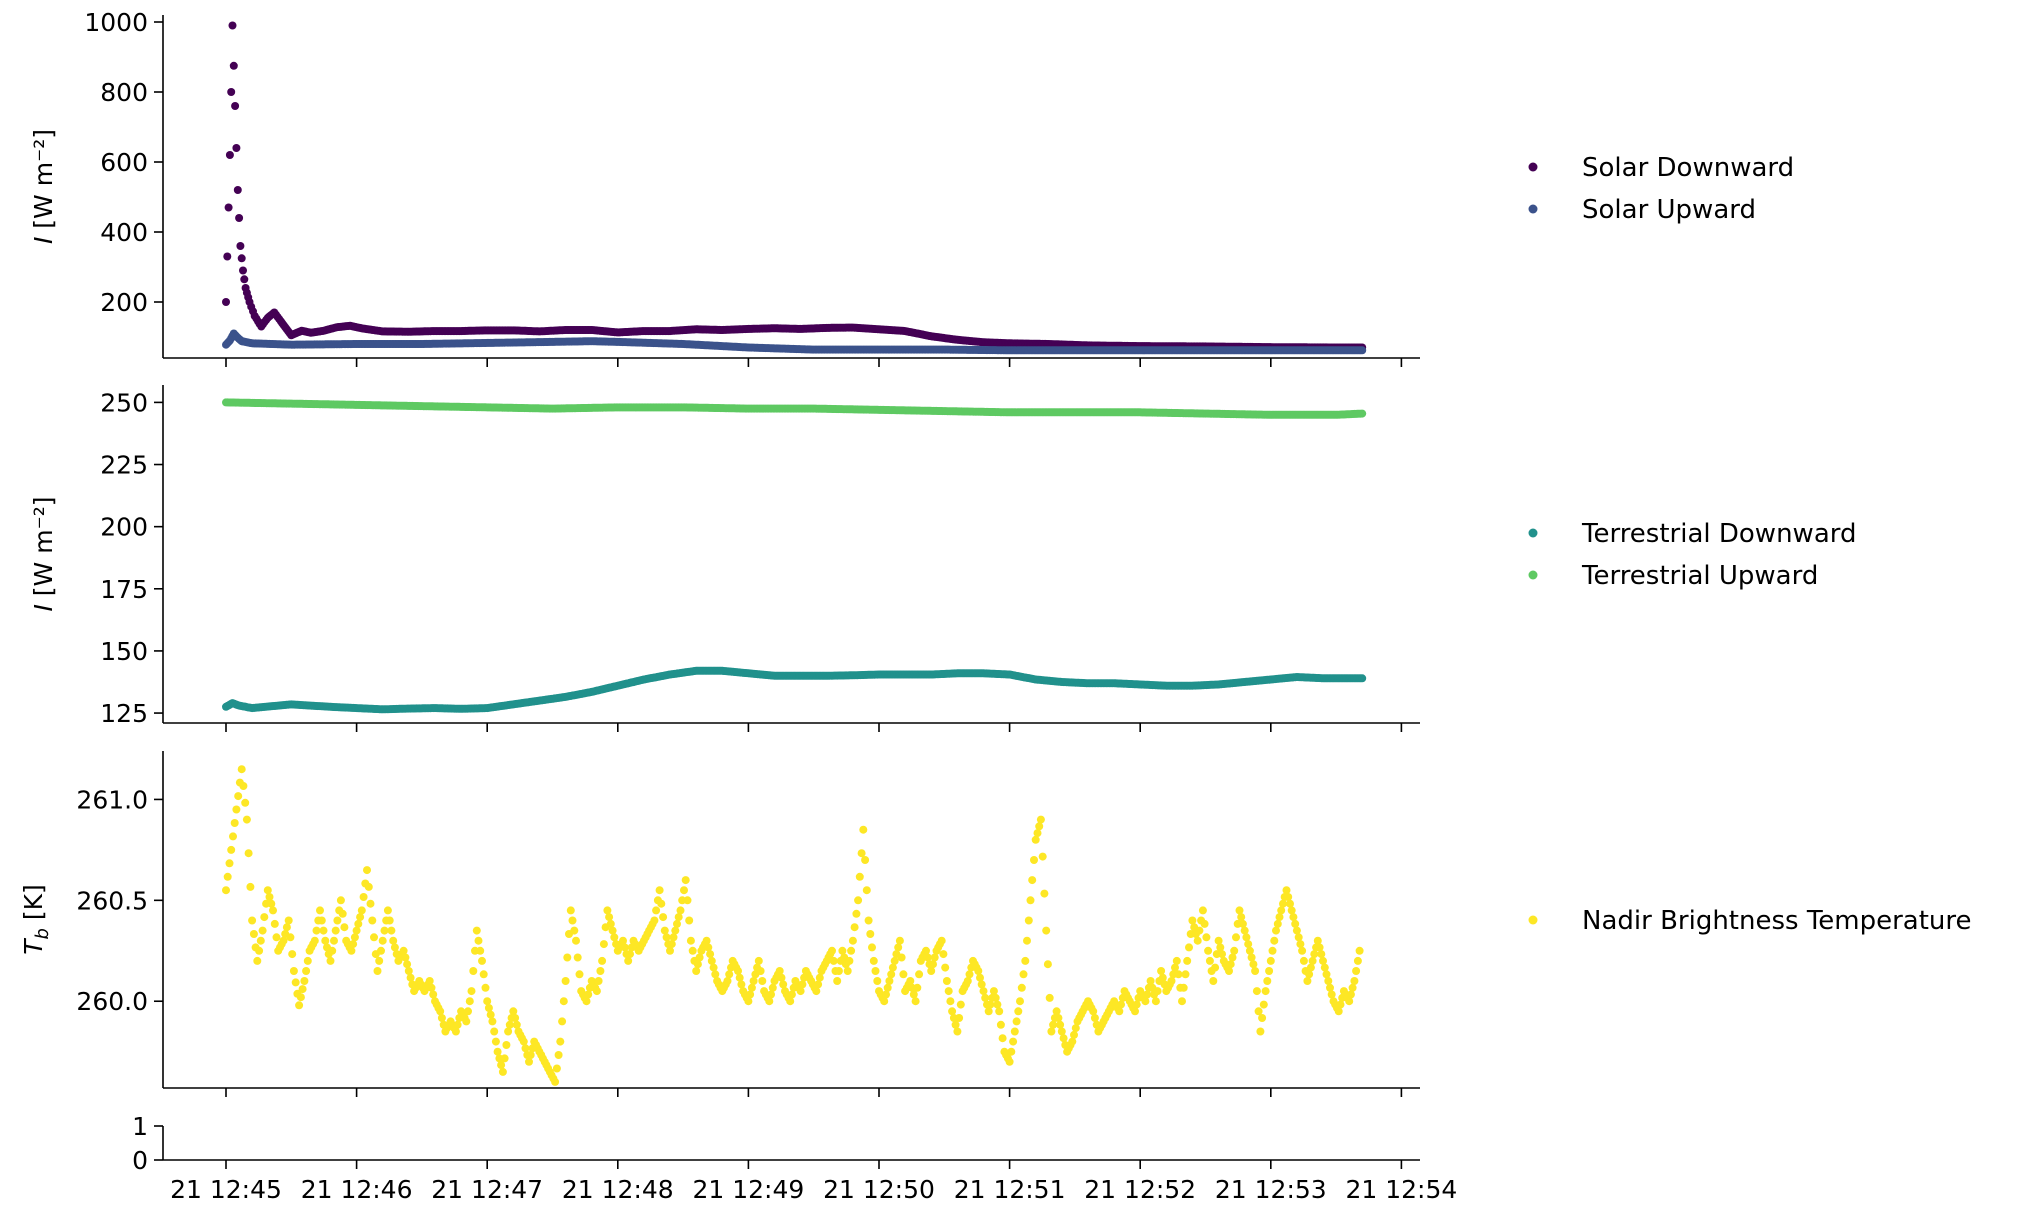 The height and width of the screenshot is (1223, 2024). What do you see at coordinates (1140, 1189) in the screenshot?
I see `x-tick-label: 21 12:52` at bounding box center [1140, 1189].